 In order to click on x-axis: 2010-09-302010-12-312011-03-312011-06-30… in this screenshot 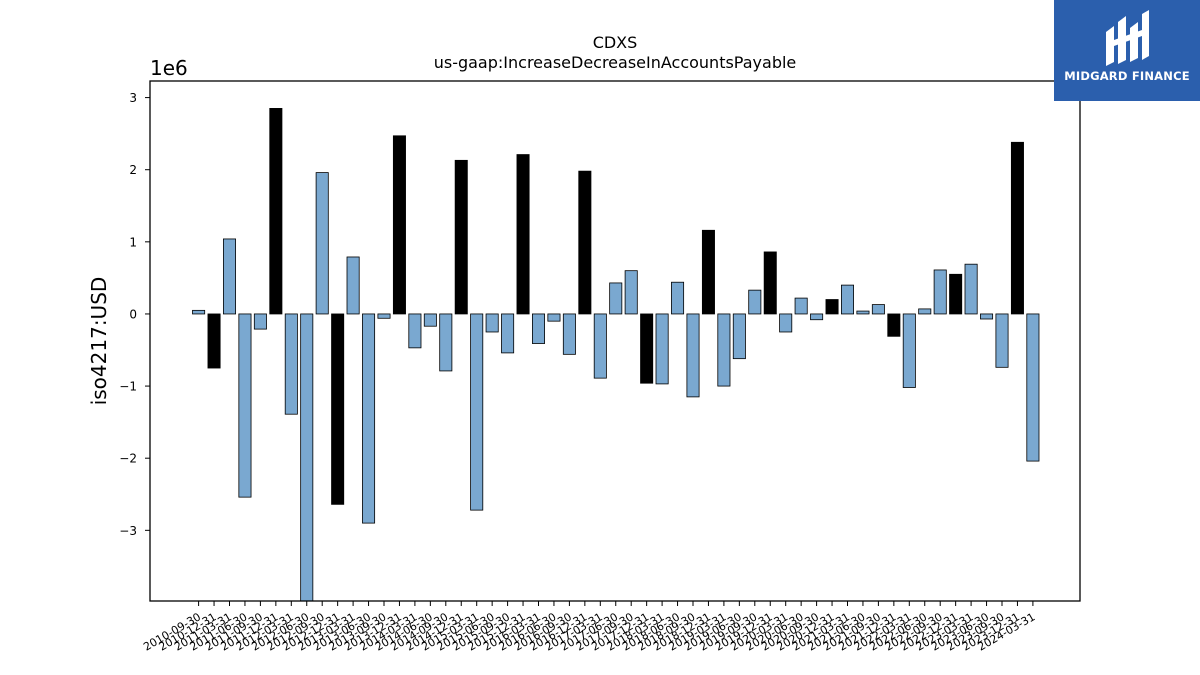, I will do `click(589, 627)`.